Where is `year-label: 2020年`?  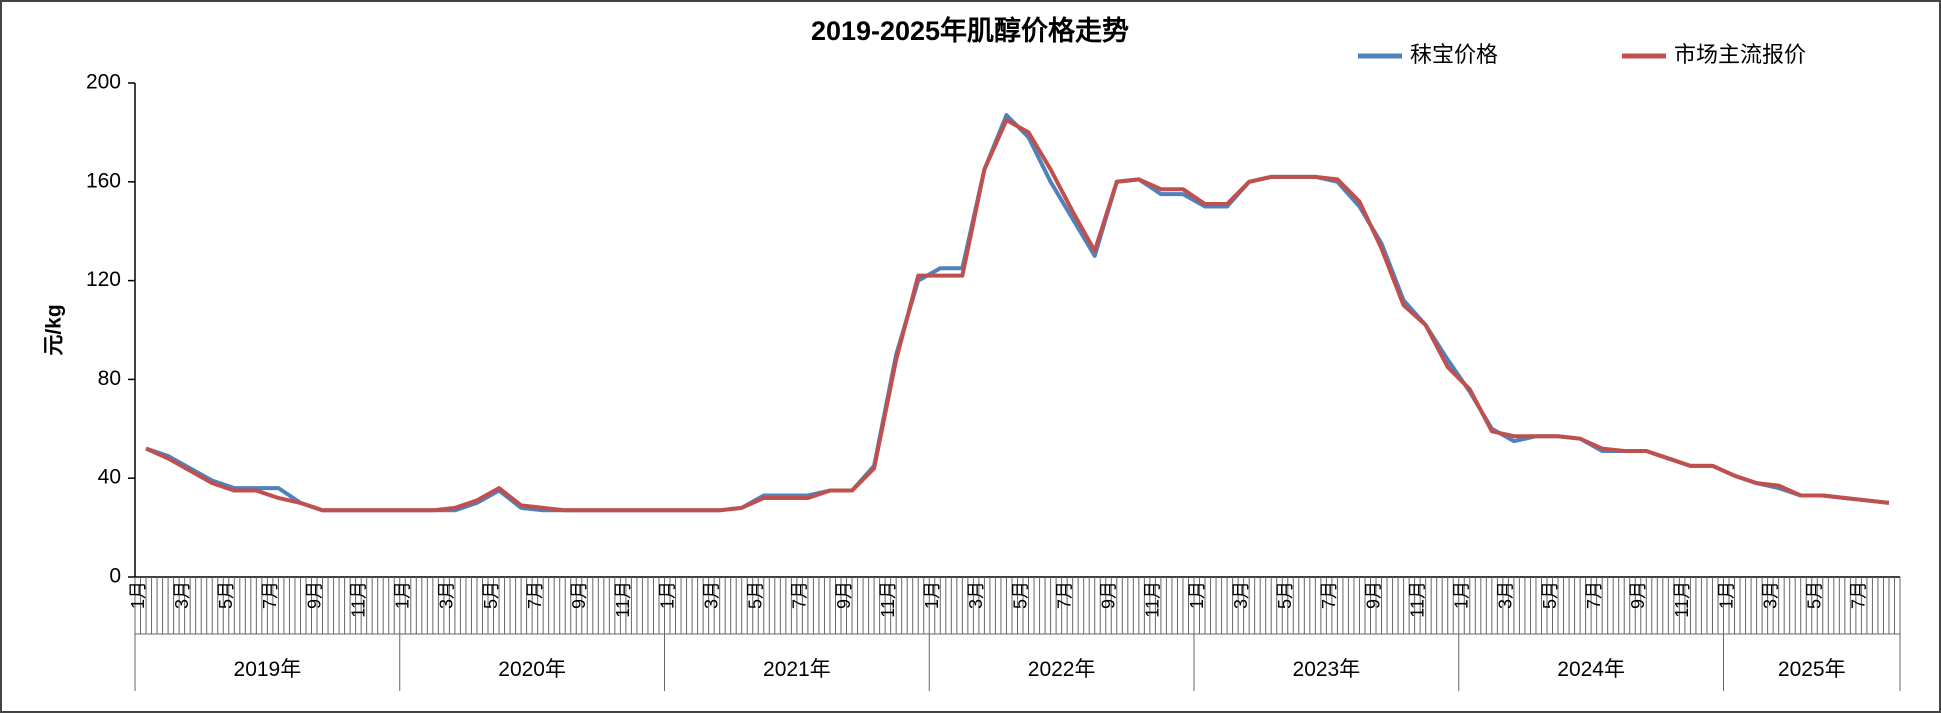
year-label: 2020年 is located at coordinates (532, 669).